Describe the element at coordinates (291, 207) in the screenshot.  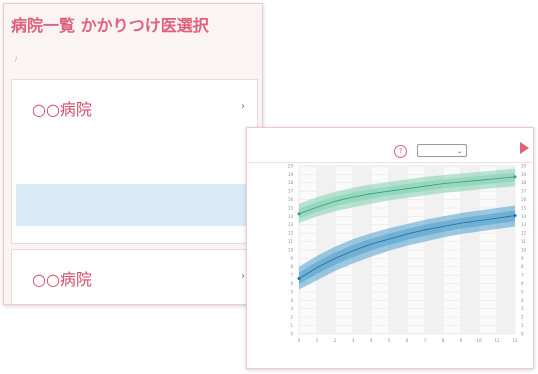
I see `y-tick-label-left: 15` at that location.